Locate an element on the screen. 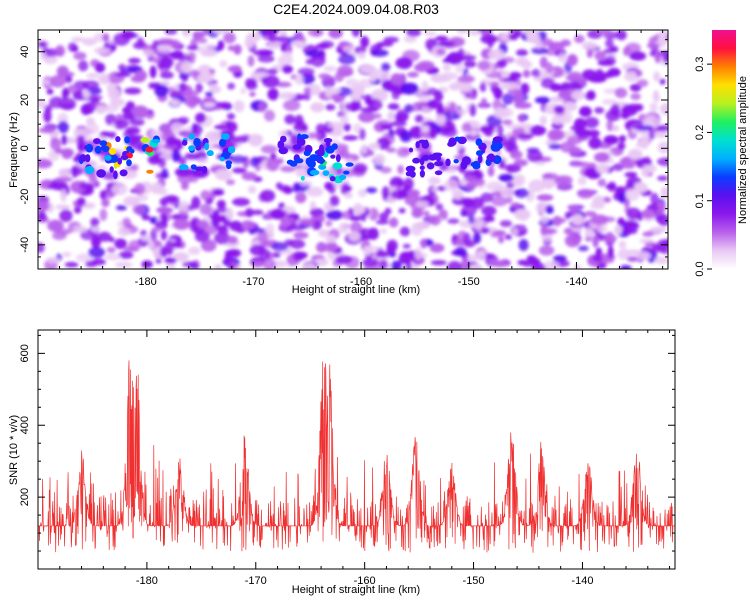  colorbar-tick-label: 0.3 is located at coordinates (700, 63).